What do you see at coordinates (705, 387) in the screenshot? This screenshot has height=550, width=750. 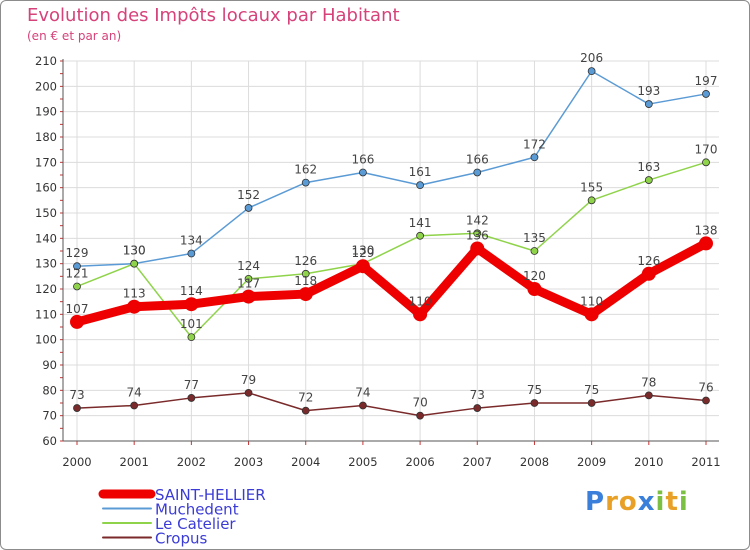 I see `data-label: 76` at bounding box center [705, 387].